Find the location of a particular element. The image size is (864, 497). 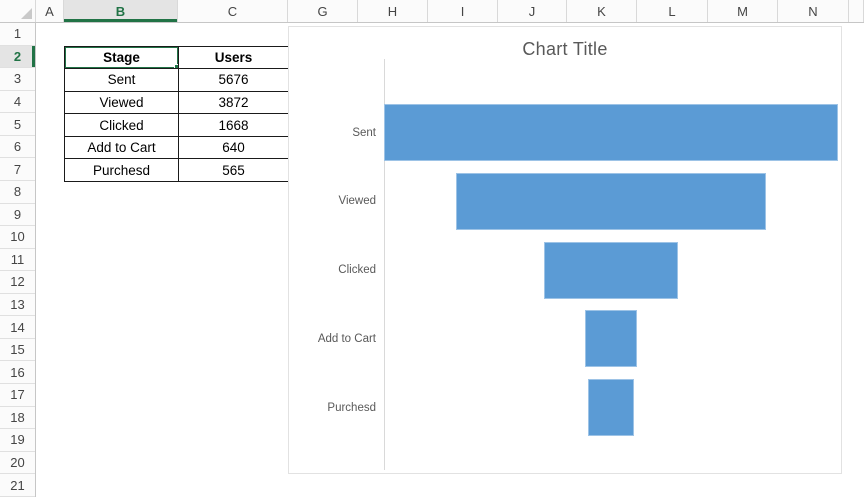

category-label-clicked: Clicked is located at coordinates (357, 270).